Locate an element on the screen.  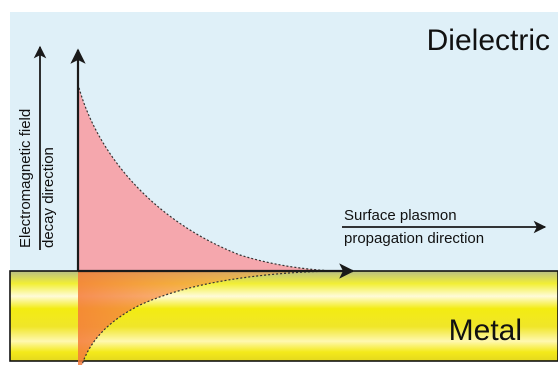
field-axis-label-line2: decay direction is located at coordinates (48, 197).